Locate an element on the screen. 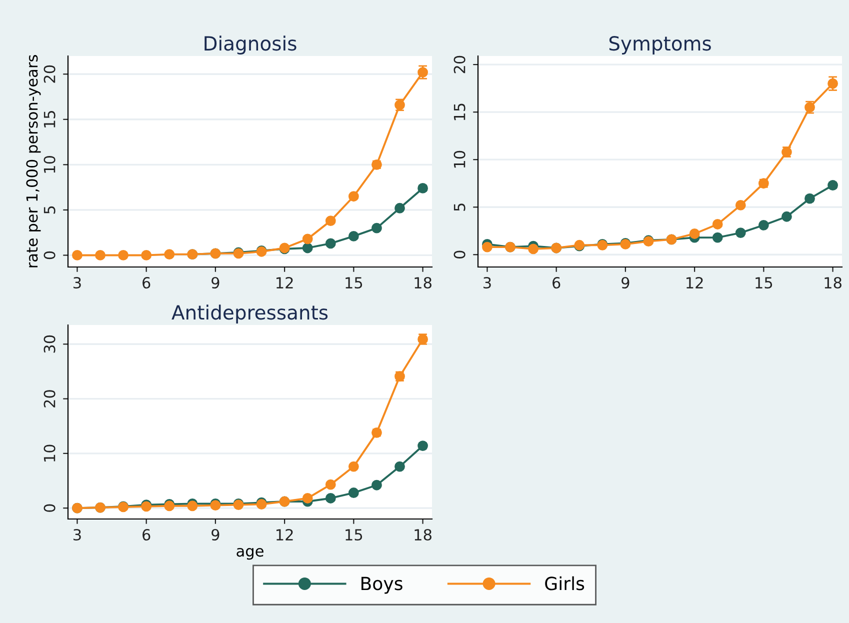 This screenshot has width=849, height=623. legend-label: Girls is located at coordinates (564, 583).